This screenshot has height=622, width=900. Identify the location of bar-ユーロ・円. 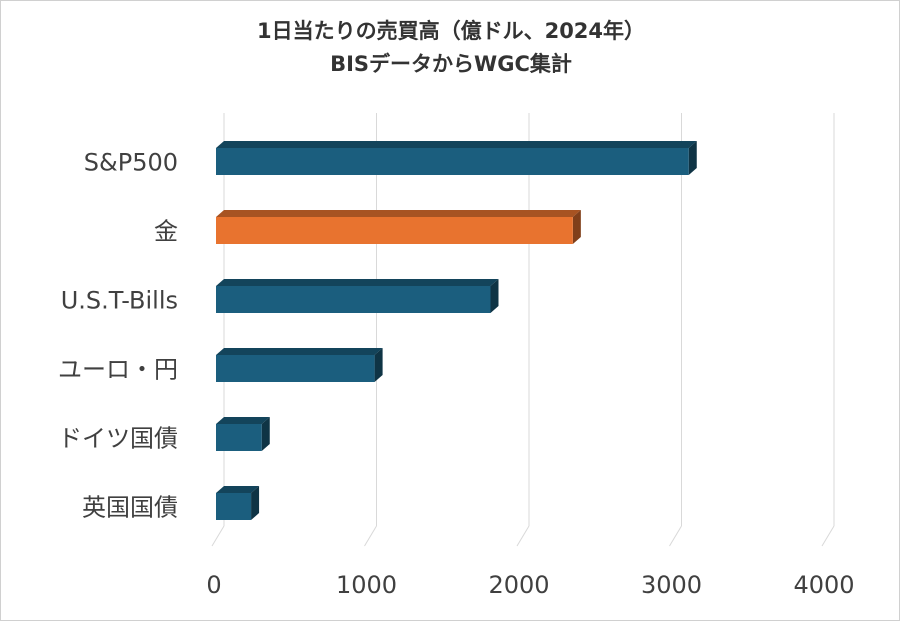
(295, 368).